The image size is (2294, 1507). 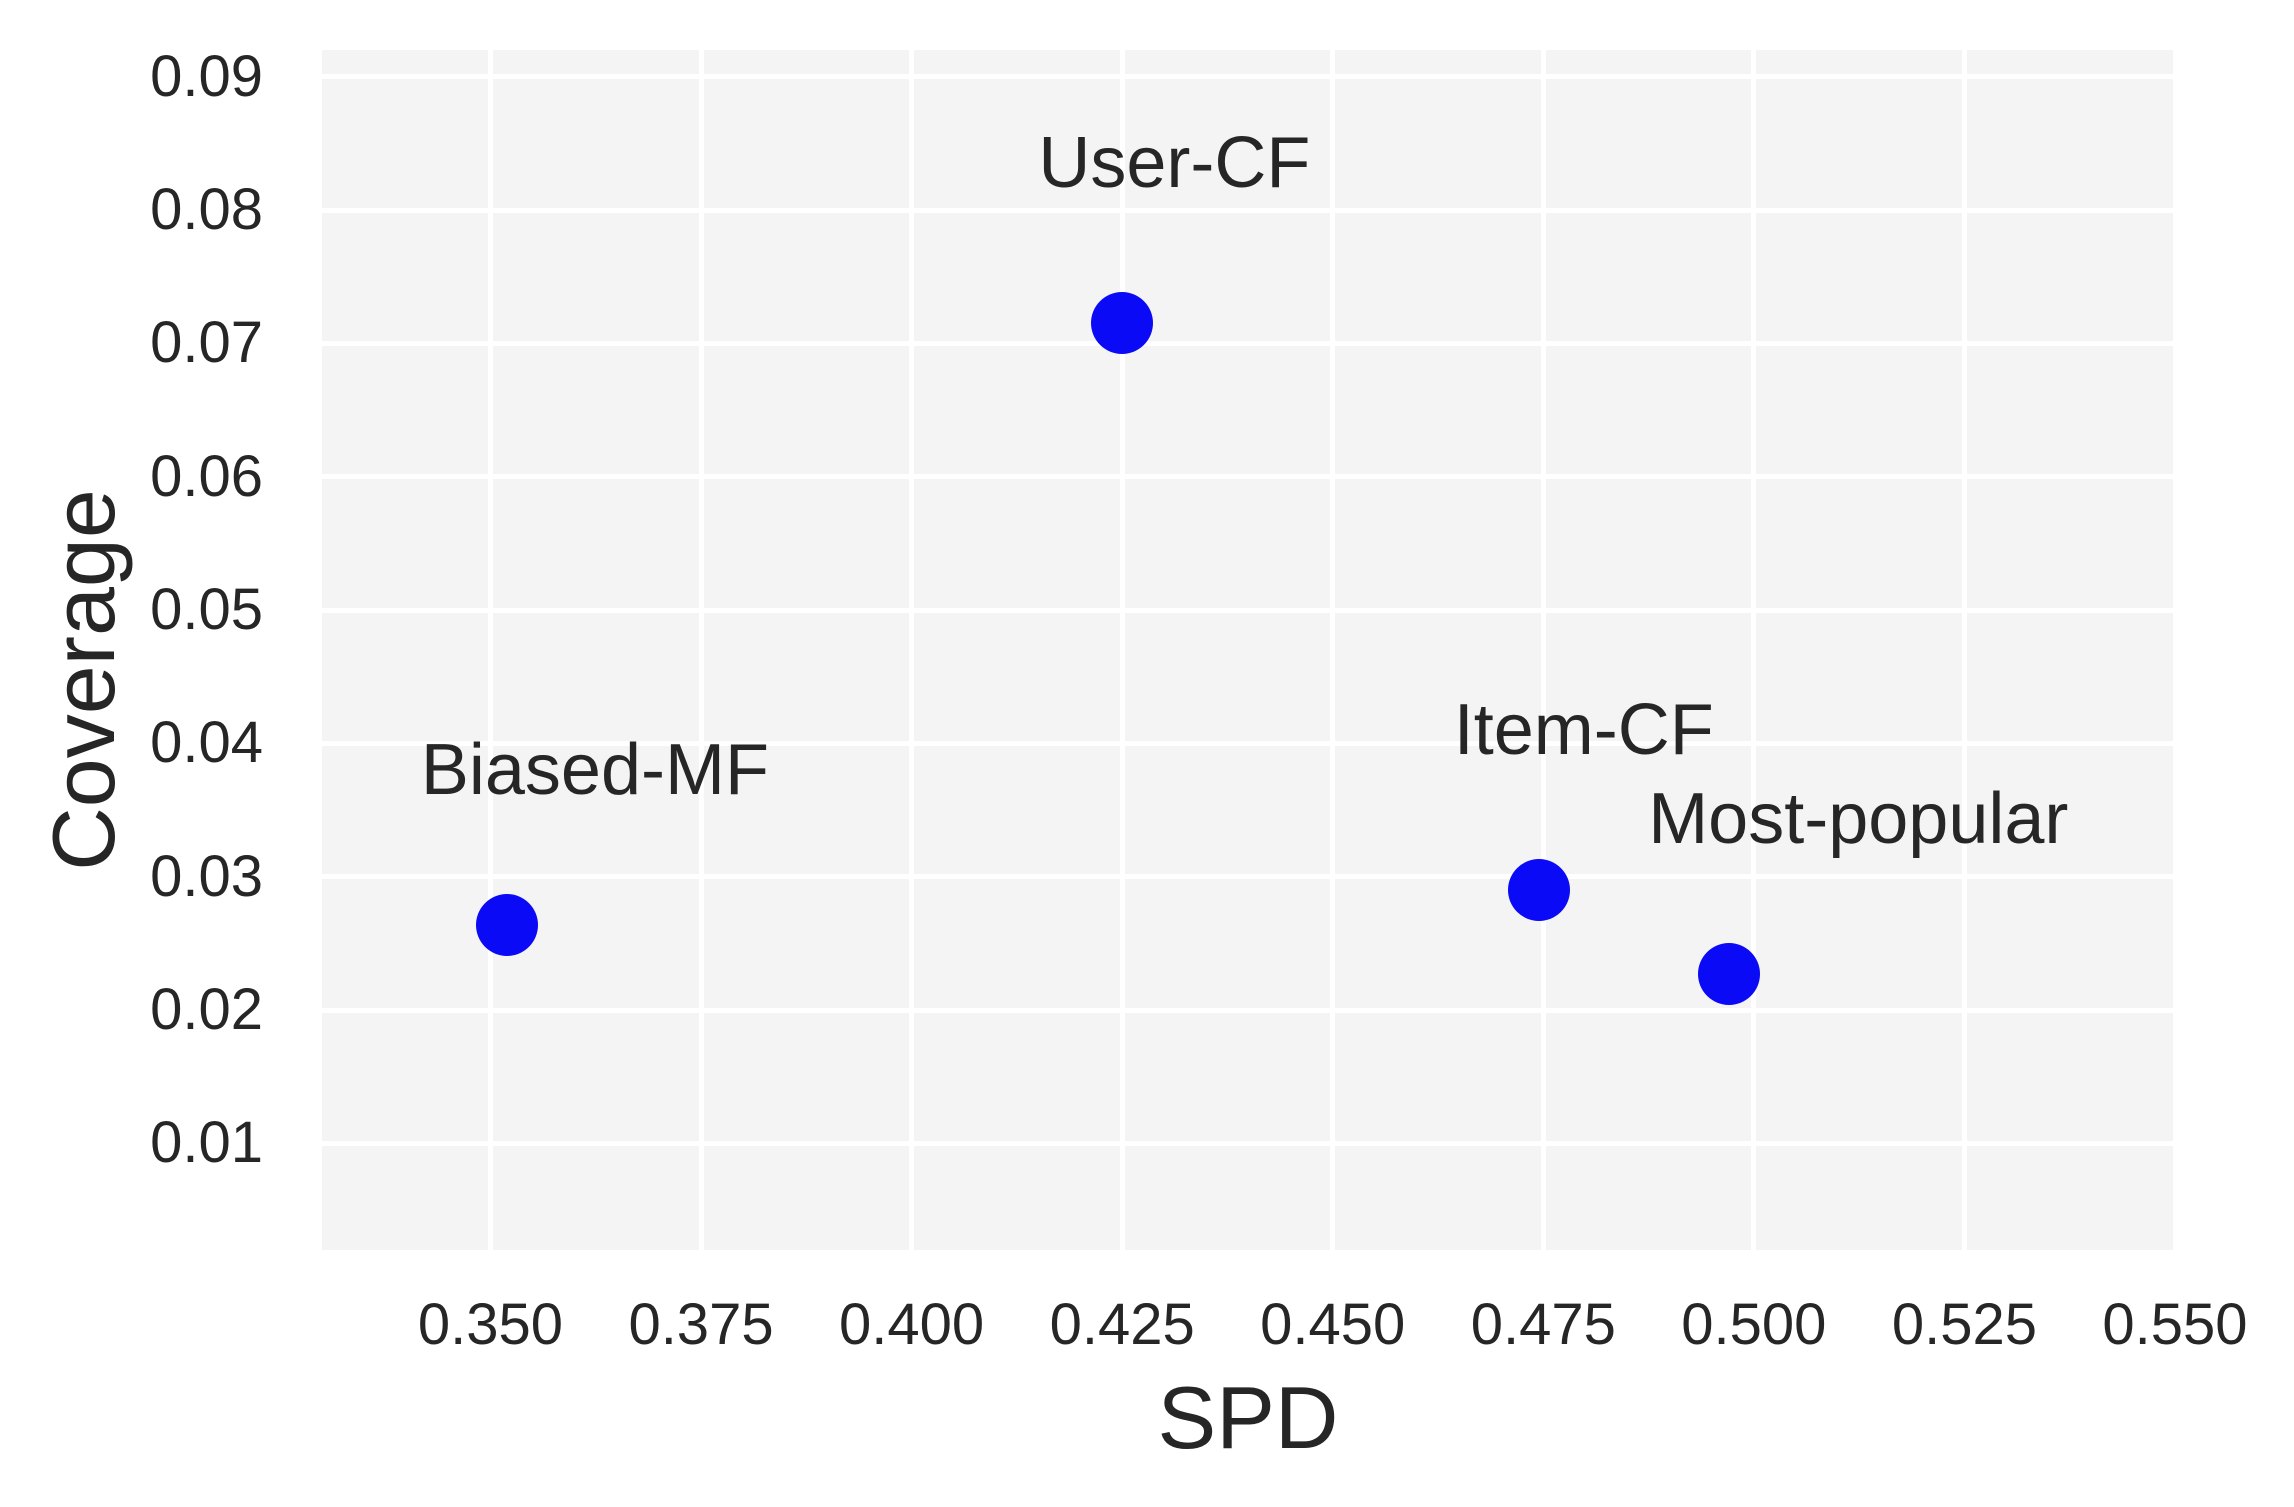 What do you see at coordinates (1248, 877) in the screenshot?
I see `gridline-y-0.03` at bounding box center [1248, 877].